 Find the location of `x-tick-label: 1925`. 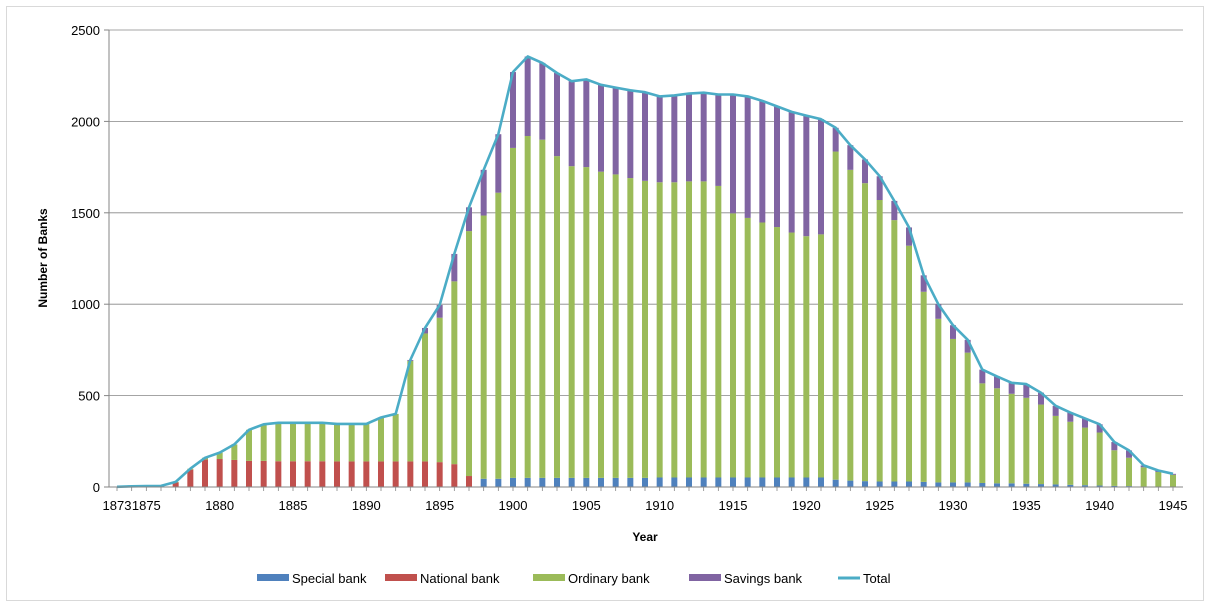

x-tick-label: 1925 is located at coordinates (879, 505).